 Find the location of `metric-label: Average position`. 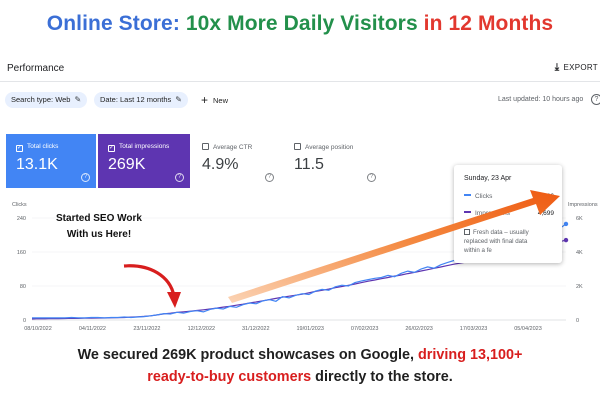

metric-label: Average position is located at coordinates (329, 147).